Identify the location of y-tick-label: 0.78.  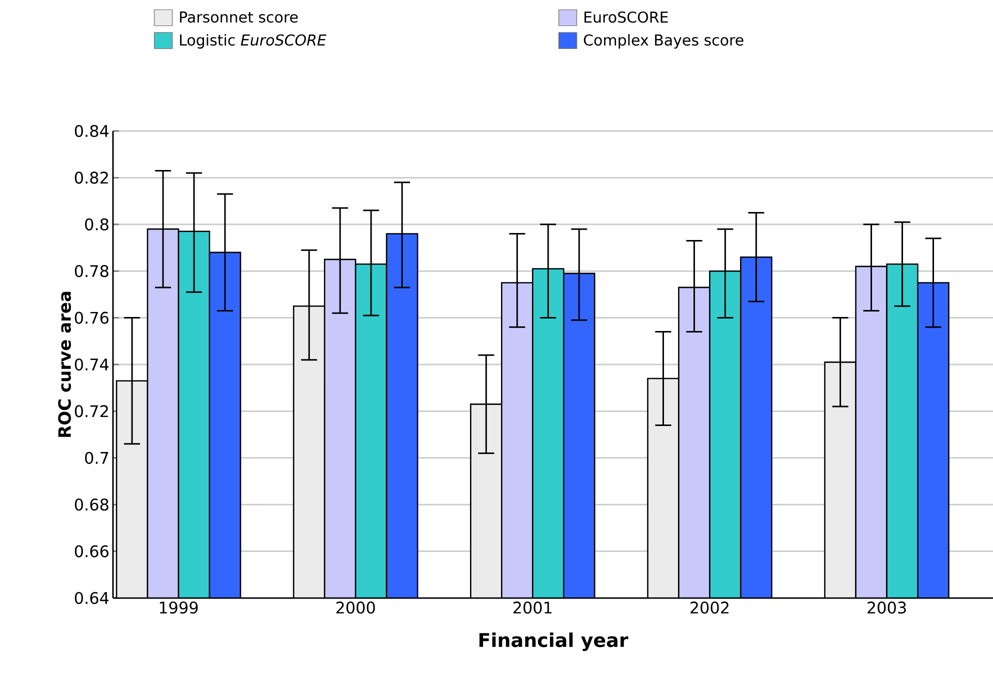
(91, 271).